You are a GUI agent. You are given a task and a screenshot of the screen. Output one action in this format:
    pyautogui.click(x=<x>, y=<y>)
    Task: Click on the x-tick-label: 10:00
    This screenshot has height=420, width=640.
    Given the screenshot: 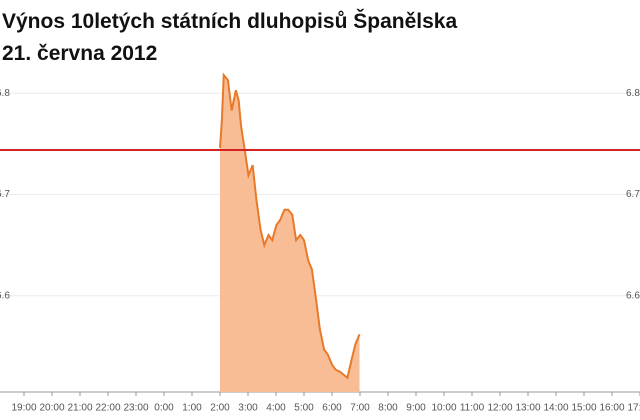 What is the action you would take?
    pyautogui.click(x=443, y=408)
    